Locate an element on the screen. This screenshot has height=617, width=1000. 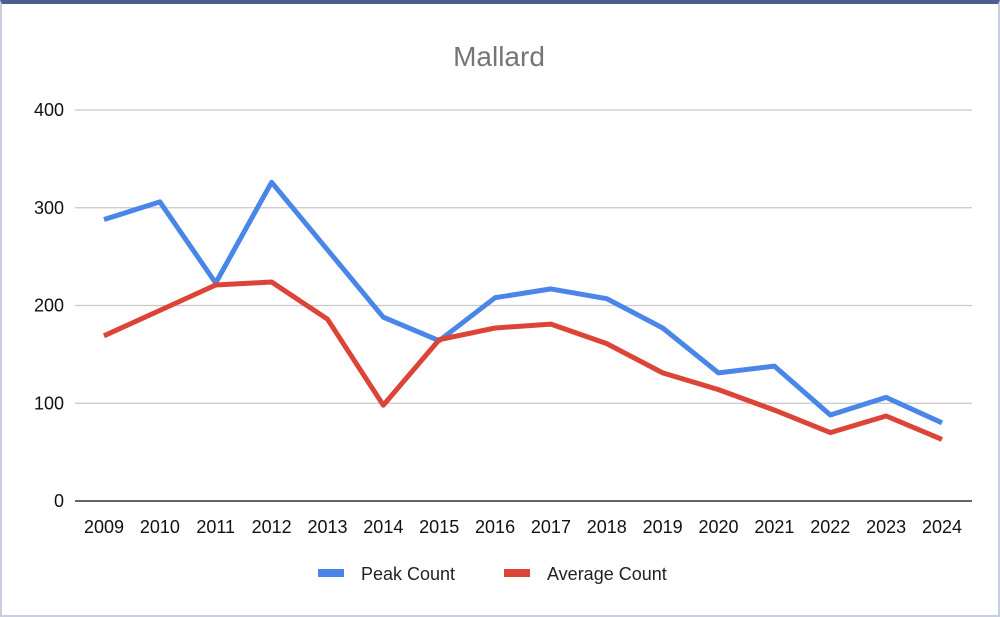
x-tick-label: 2020 is located at coordinates (719, 527).